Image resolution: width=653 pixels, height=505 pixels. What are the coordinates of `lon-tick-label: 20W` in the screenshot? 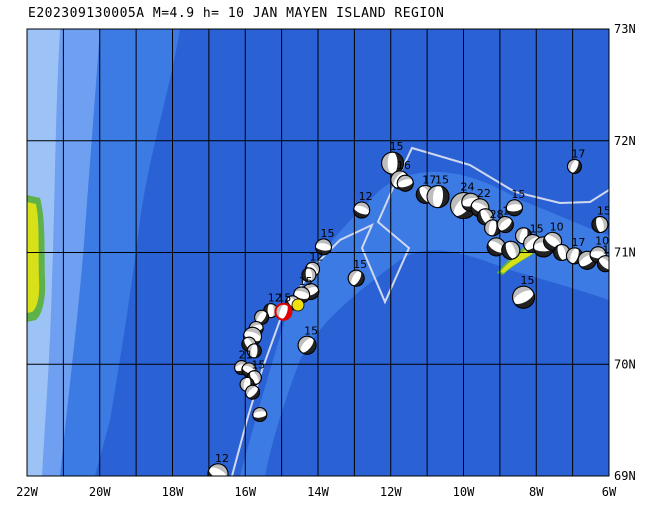 It's located at (100, 492).